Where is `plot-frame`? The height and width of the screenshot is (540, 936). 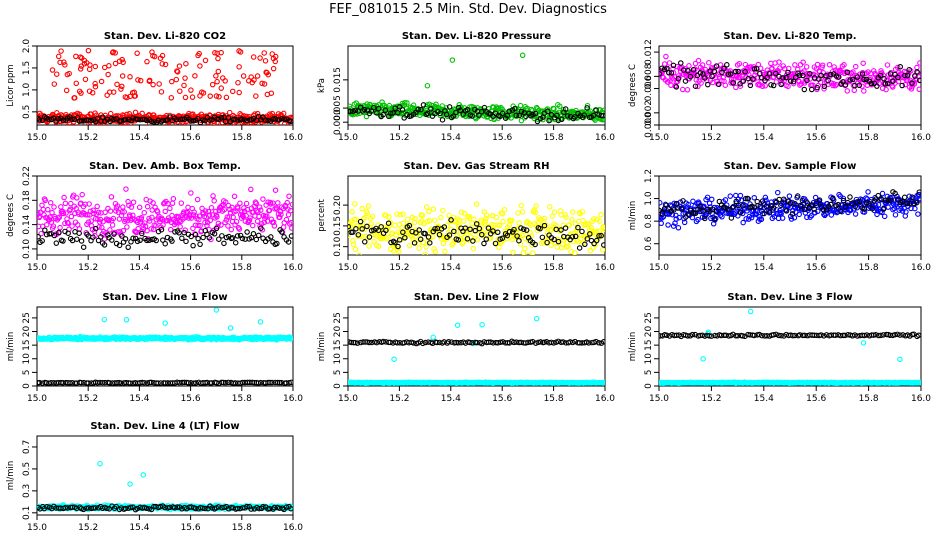 plot-frame is located at coordinates (790, 346).